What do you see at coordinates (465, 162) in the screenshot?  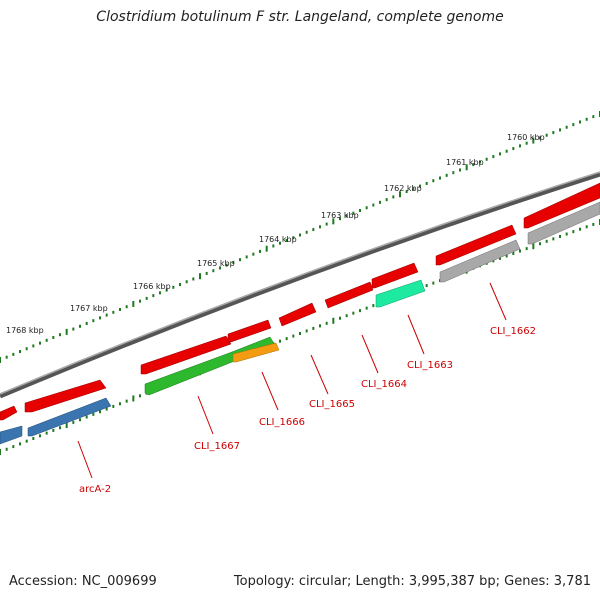 I see `kbp-label-1761: 1761 kbp` at bounding box center [465, 162].